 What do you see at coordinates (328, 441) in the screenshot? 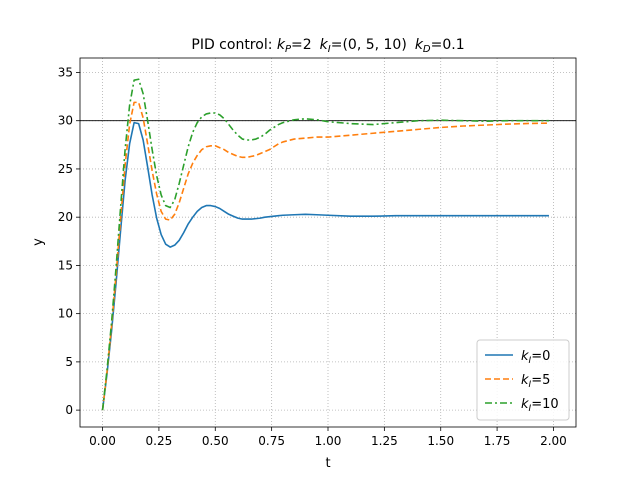
I see `x-tick-label: 1.00` at bounding box center [328, 441].